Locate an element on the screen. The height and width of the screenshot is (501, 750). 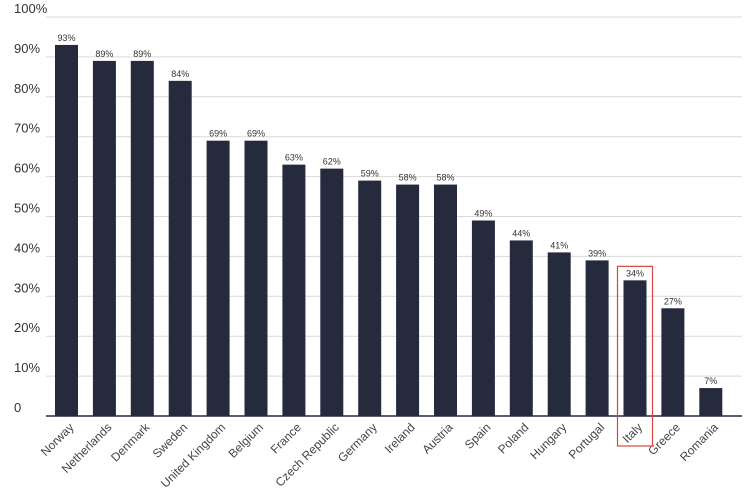
highlight-box is located at coordinates (635, 356).